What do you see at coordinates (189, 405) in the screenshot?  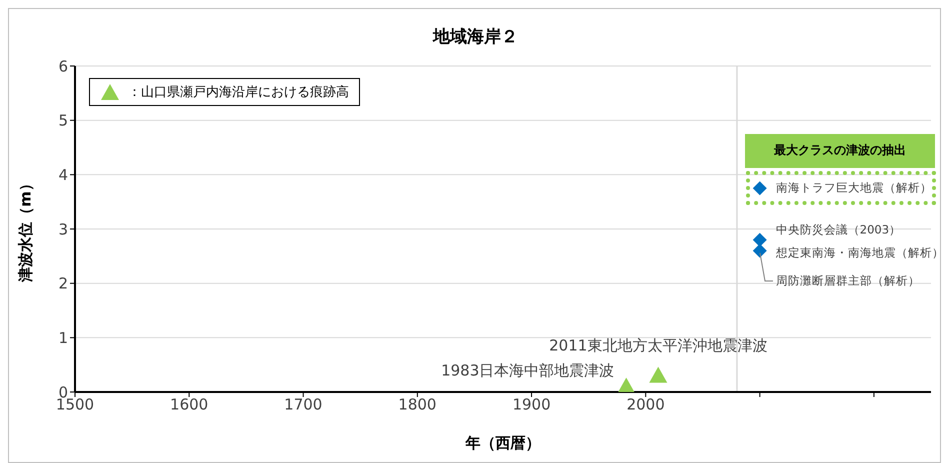 I see `x-tick-label: 1600` at bounding box center [189, 405].